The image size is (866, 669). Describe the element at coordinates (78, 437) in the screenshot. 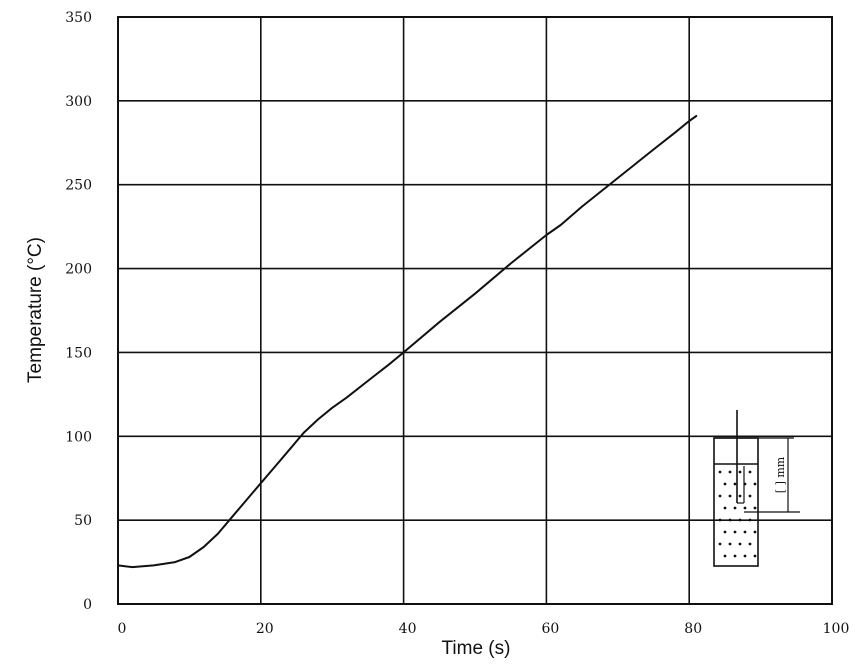

I see `y-tick-label: 100` at that location.